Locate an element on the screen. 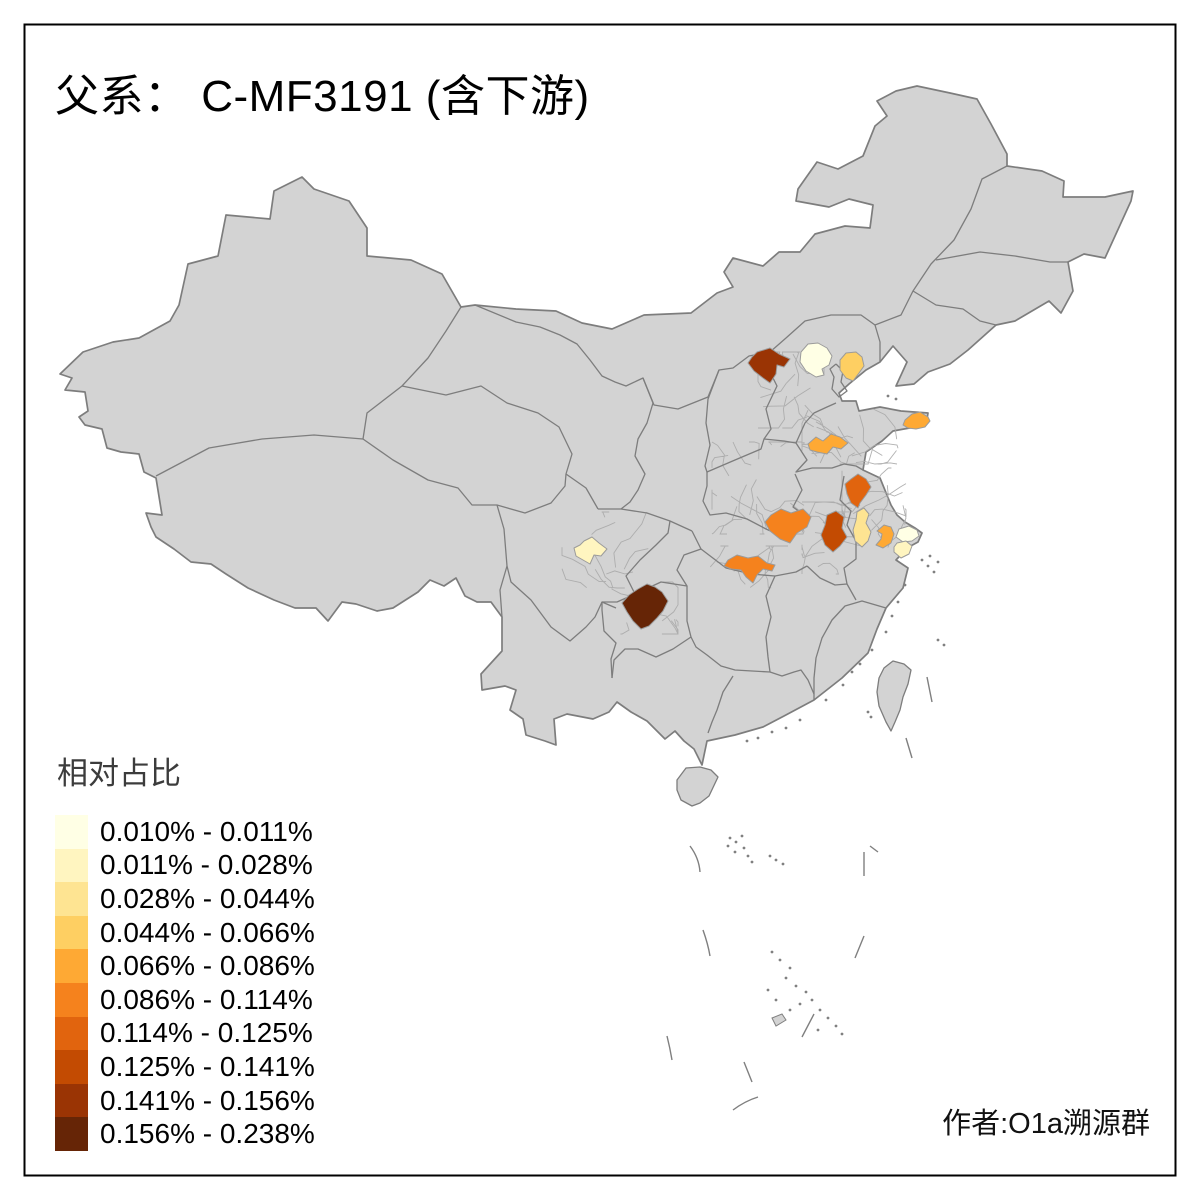 The height and width of the screenshot is (1200, 1200). legend-row: 0.044% - 0.066% is located at coordinates (185, 932).